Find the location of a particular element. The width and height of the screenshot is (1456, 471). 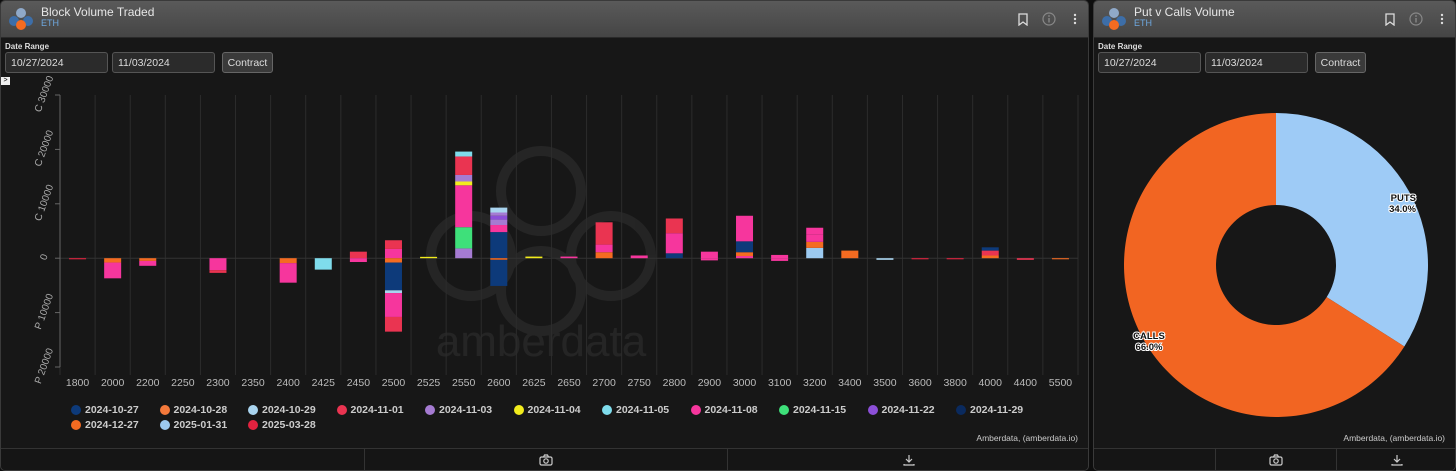

x-tick-label: 3600 is located at coordinates (920, 383).